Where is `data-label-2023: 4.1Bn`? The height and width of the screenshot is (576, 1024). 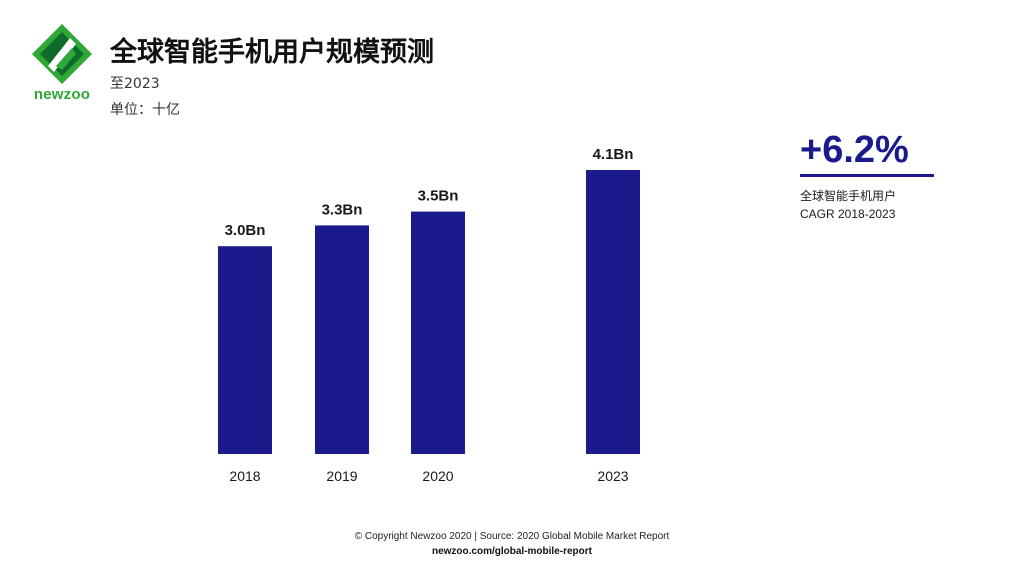
data-label-2023: 4.1Bn is located at coordinates (613, 154).